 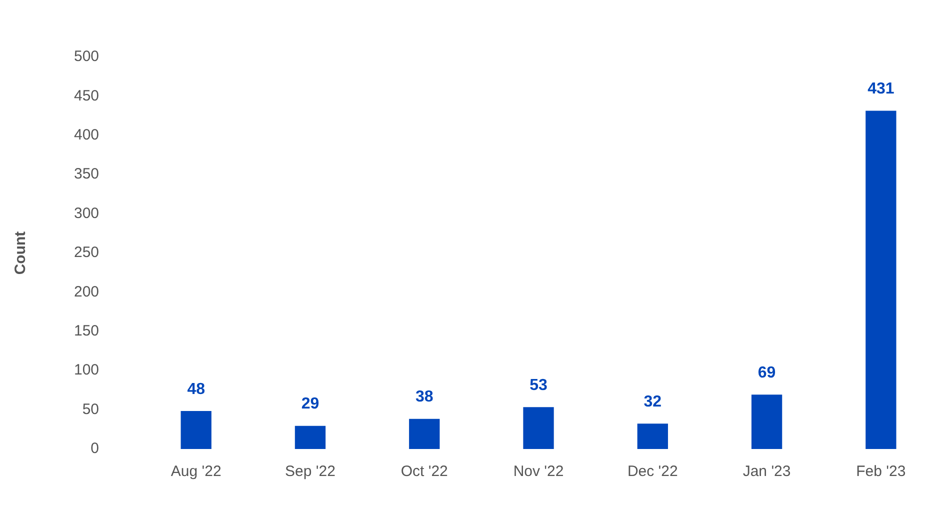 What do you see at coordinates (21, 253) in the screenshot?
I see `y-axis-title: Count` at bounding box center [21, 253].